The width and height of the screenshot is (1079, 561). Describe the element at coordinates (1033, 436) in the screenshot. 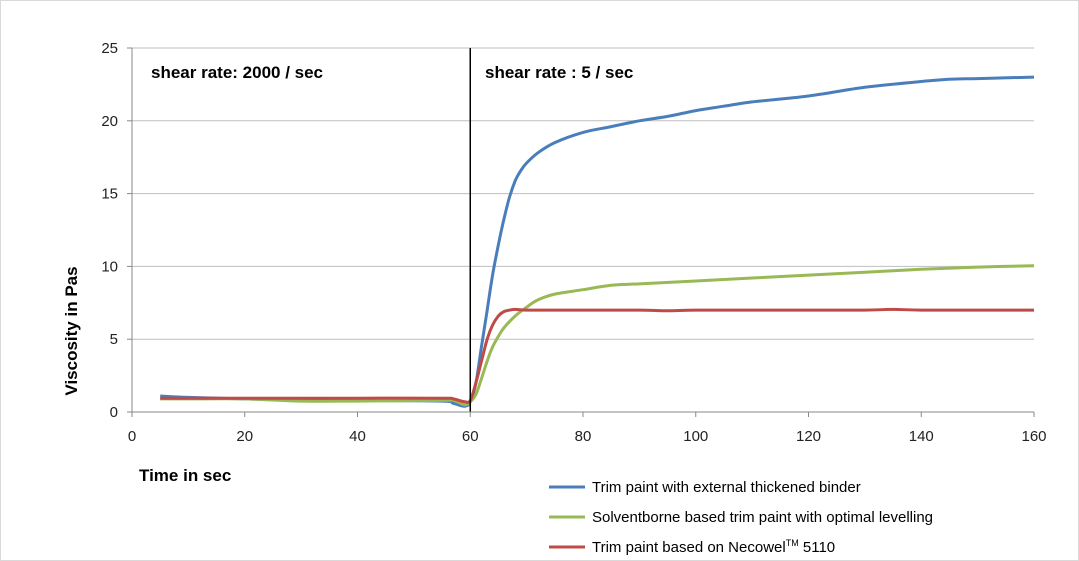

I see `x-tick-label-160: 160` at that location.